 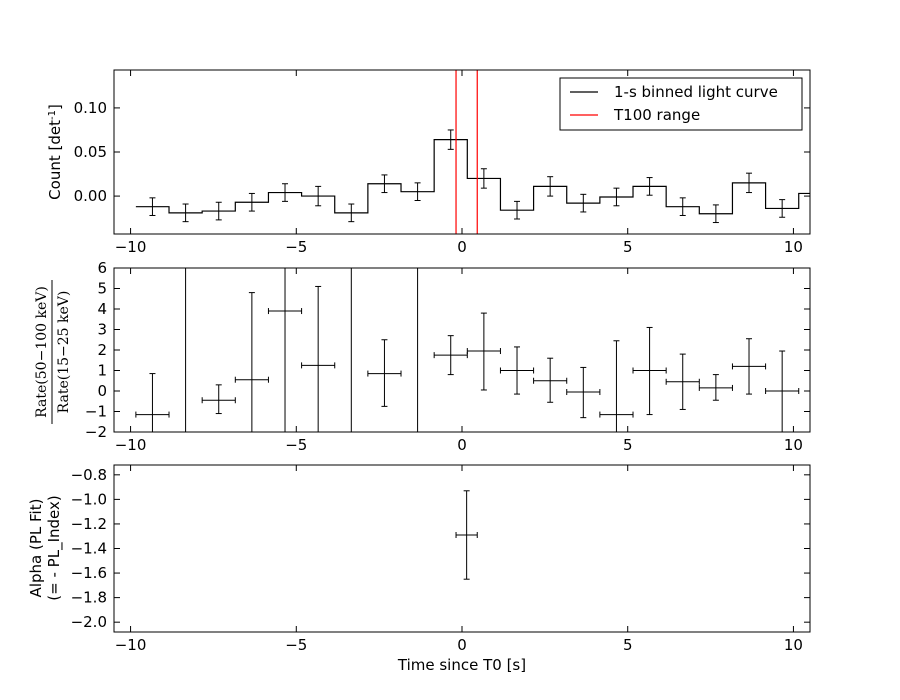 I want to click on light-curve-xtick-label: 0, so click(x=462, y=247).